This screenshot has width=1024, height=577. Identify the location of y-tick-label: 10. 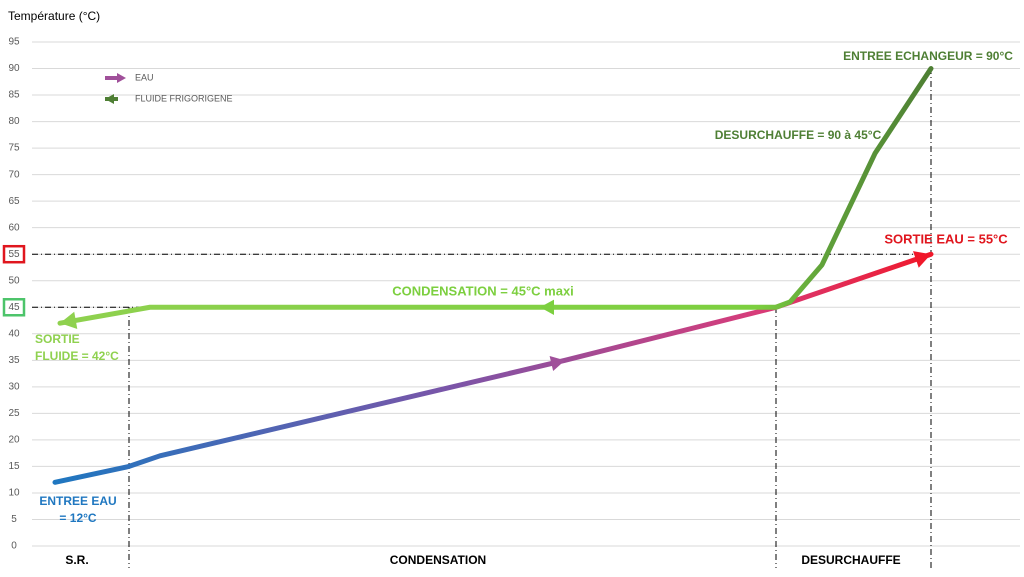
(14, 493).